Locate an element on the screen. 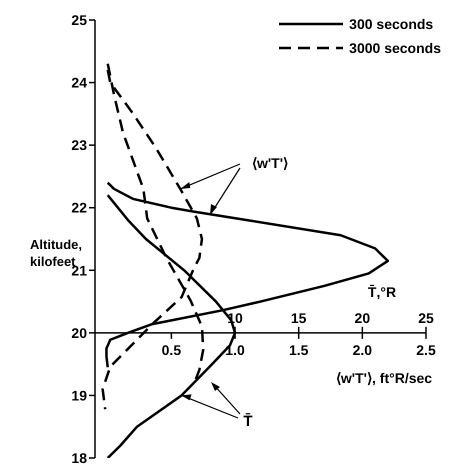  x-tick-label: 1.5 is located at coordinates (298, 350).